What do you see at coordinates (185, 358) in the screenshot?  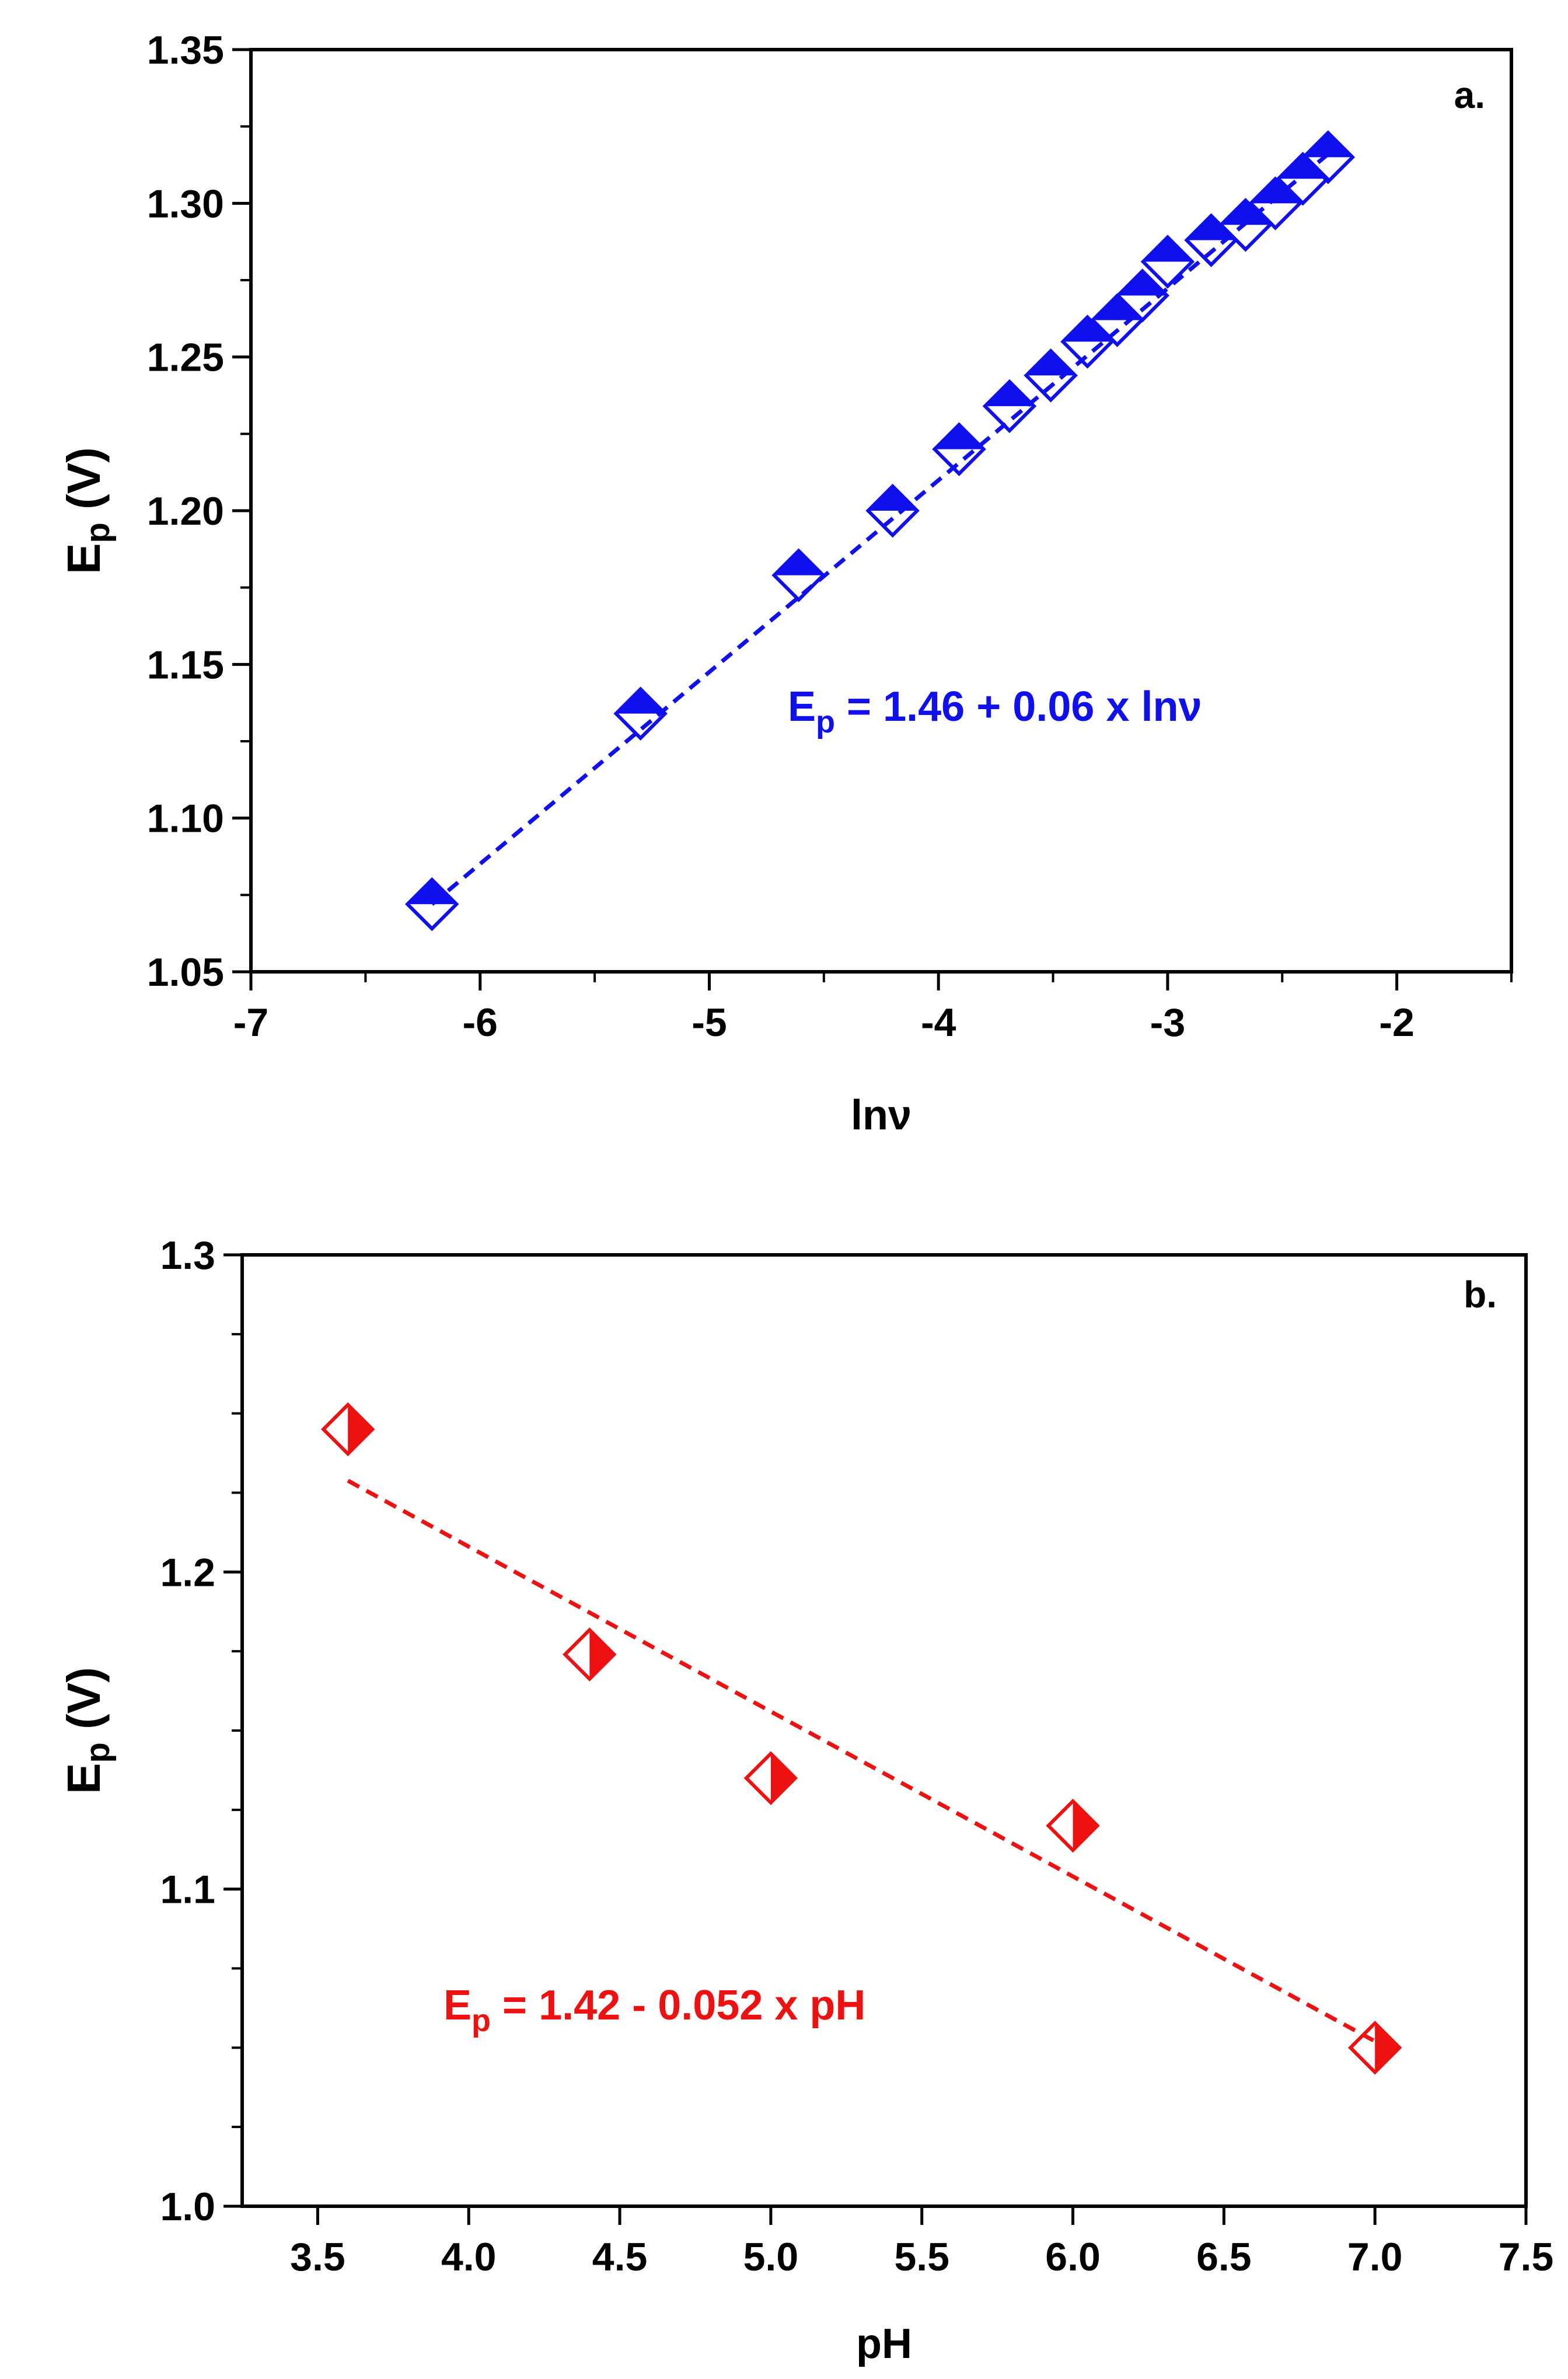 I see `y-tick-label: 1.25` at bounding box center [185, 358].